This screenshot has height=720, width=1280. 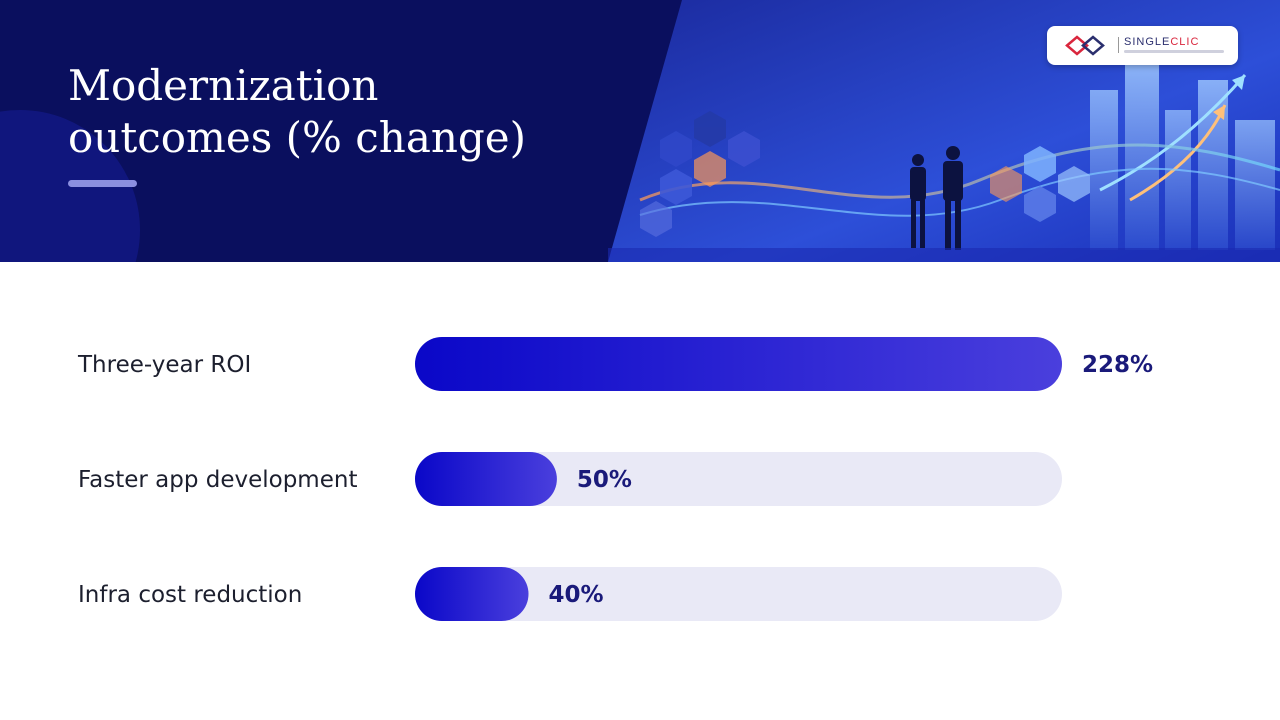 What do you see at coordinates (1085, 45) in the screenshot?
I see `logo-diamond-icon` at bounding box center [1085, 45].